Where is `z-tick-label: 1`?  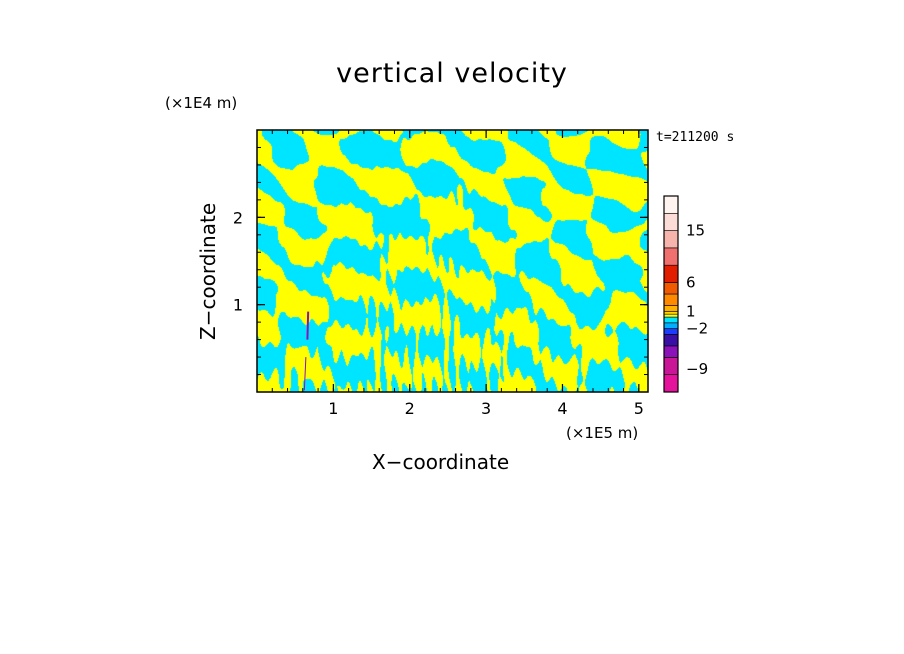 z-tick-label: 1 is located at coordinates (238, 305).